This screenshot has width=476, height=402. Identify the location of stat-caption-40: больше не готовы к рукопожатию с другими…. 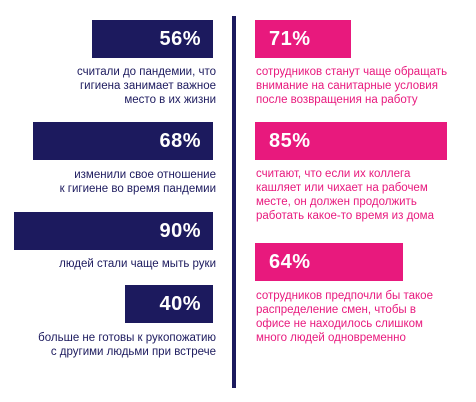
(113, 345).